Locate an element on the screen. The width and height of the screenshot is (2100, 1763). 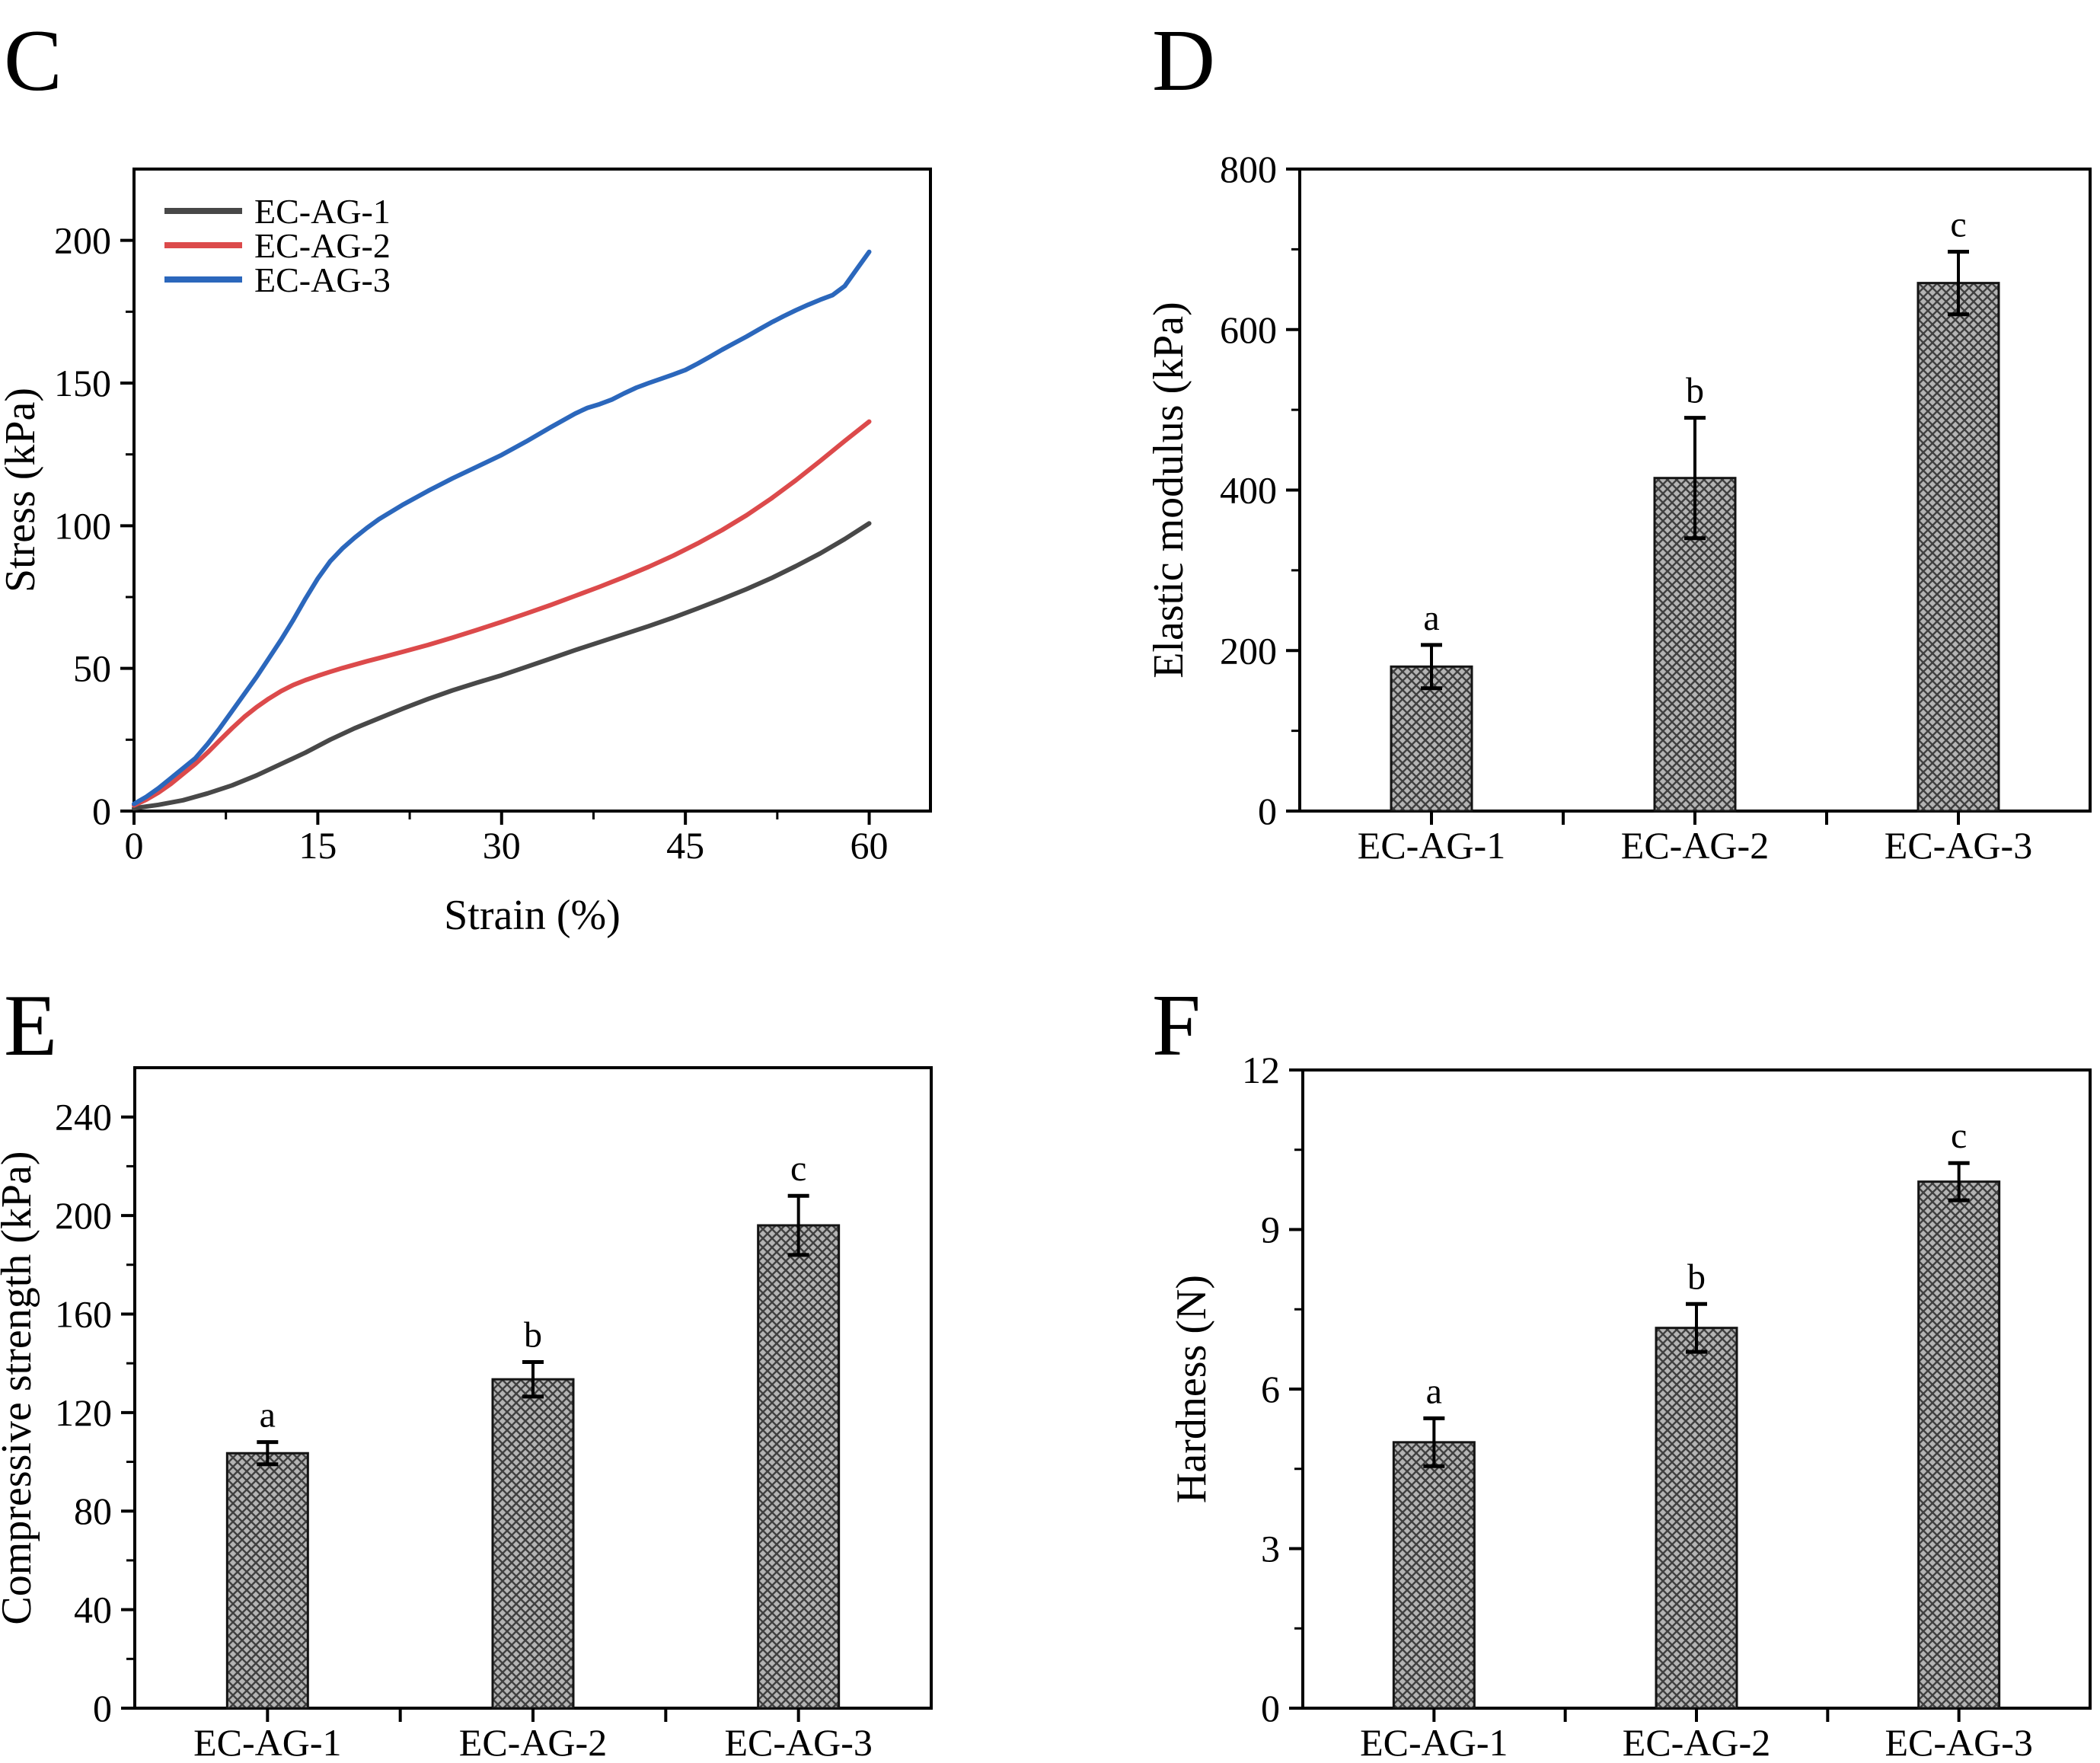
y-axis-label: Elastic modulus (kPa) is located at coordinates (1168, 490).